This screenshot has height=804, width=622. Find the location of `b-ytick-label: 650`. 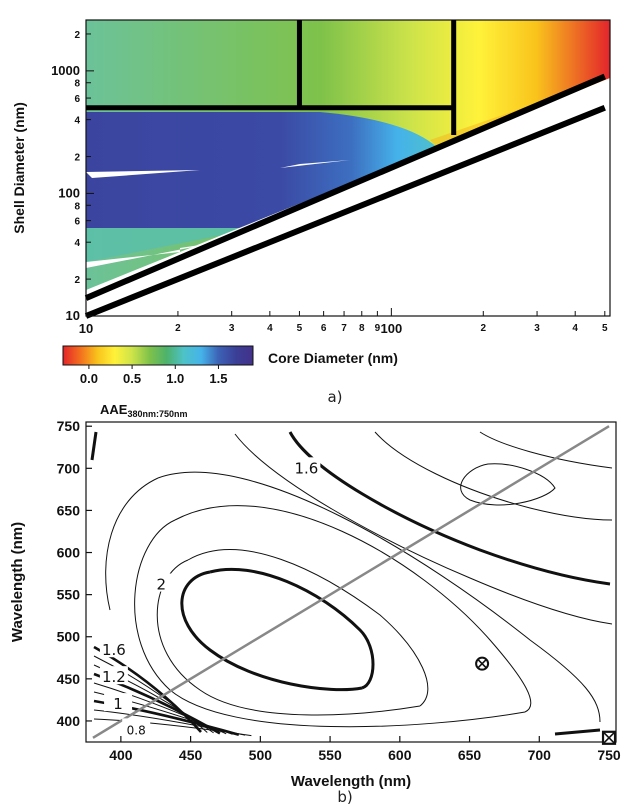

b-ytick-label: 650 is located at coordinates (69, 510).